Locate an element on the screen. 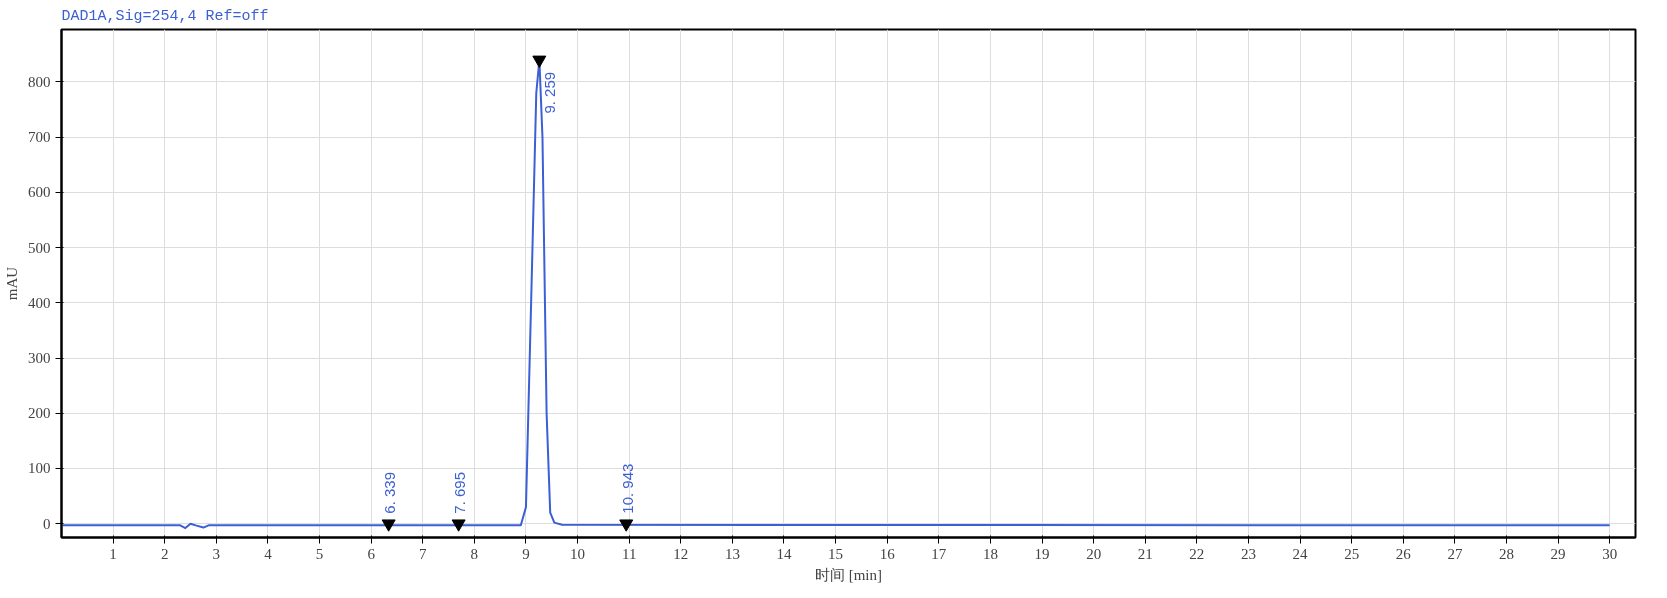 The image size is (1667, 598). x-tick-label: 3 is located at coordinates (216, 553).